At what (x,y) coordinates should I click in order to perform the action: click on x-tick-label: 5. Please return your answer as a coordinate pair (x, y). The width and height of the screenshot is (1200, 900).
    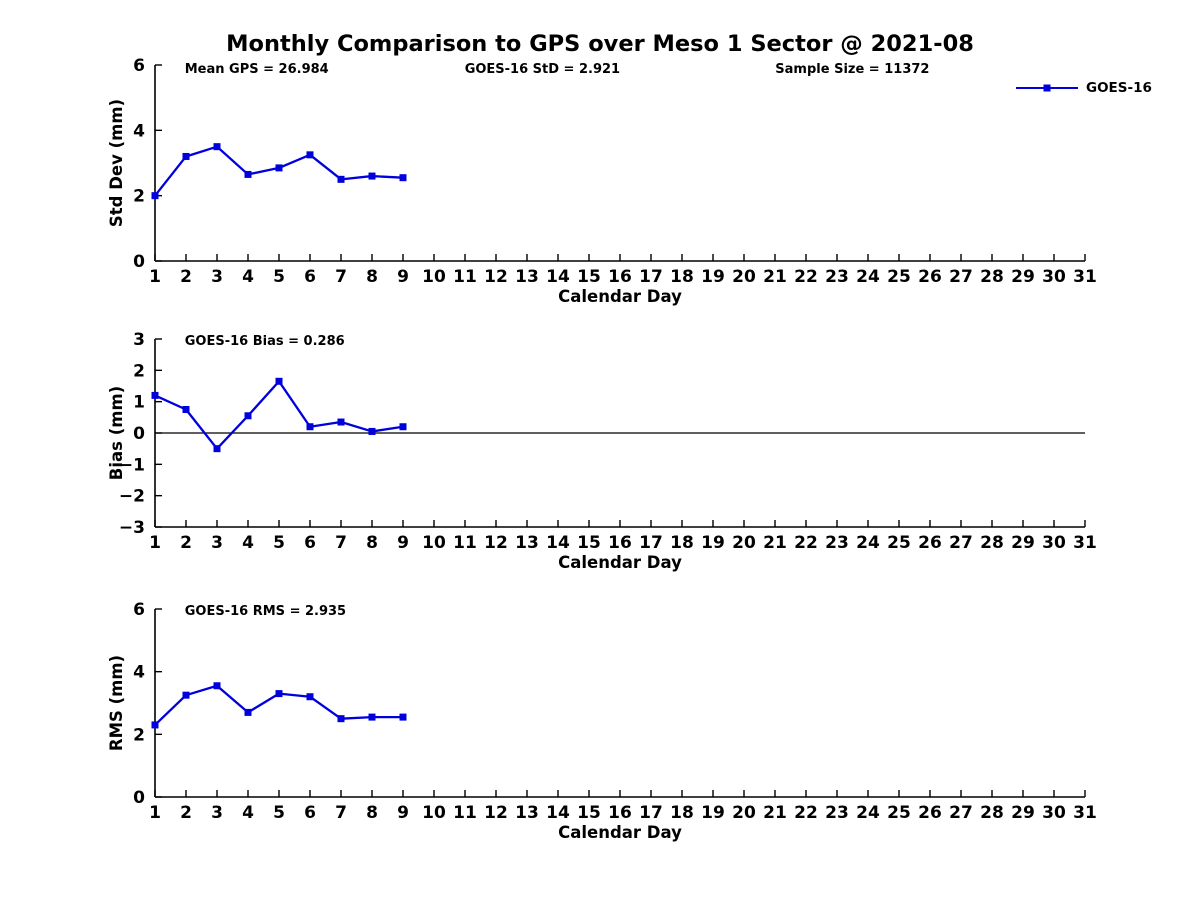
    Looking at the image, I should click on (279, 277).